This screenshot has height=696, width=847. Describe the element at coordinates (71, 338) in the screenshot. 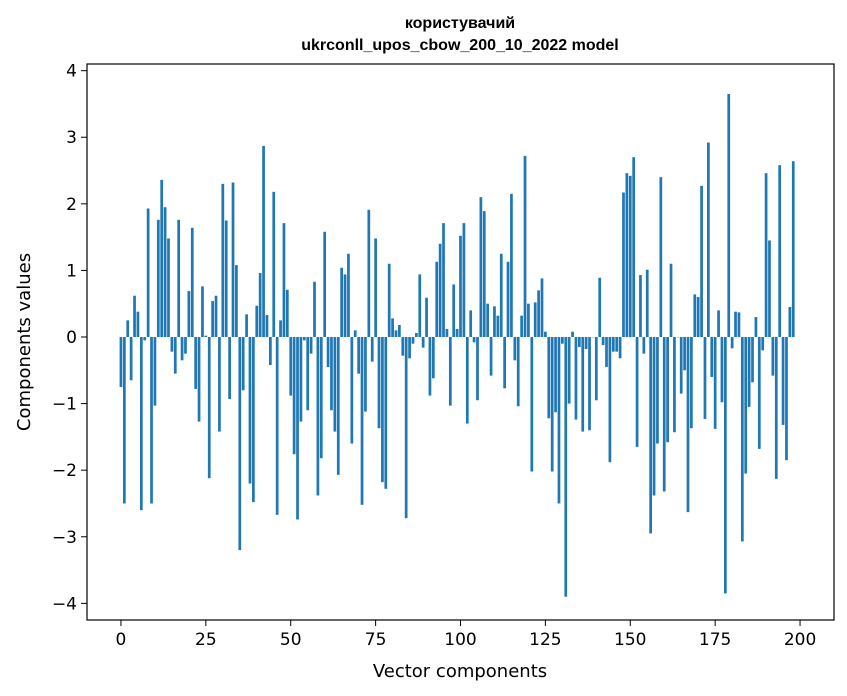

I see `y-tick-label: 0` at that location.